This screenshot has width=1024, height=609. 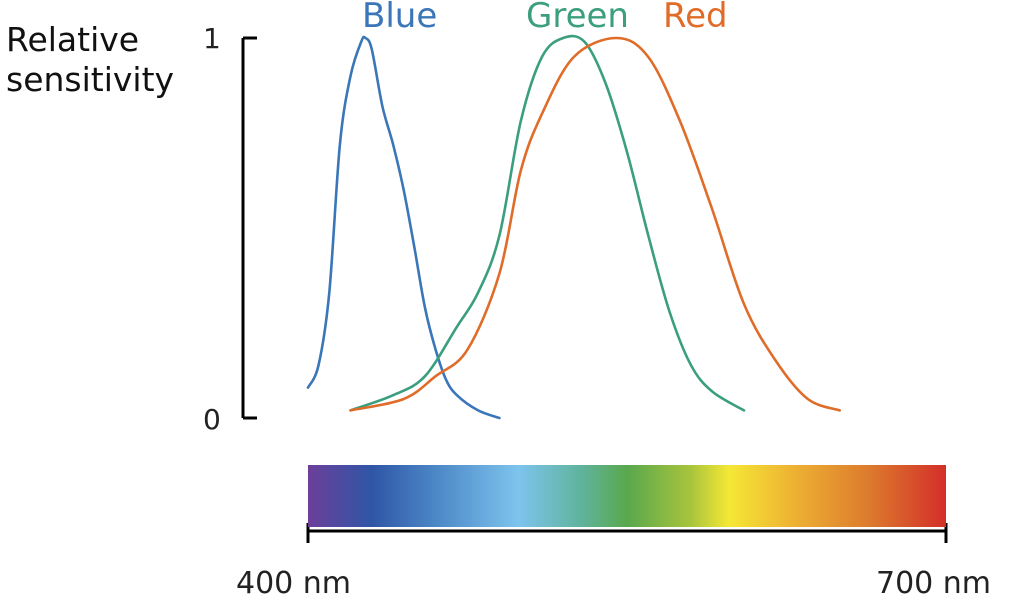 What do you see at coordinates (403, 227) in the screenshot?
I see `series-line-blue` at bounding box center [403, 227].